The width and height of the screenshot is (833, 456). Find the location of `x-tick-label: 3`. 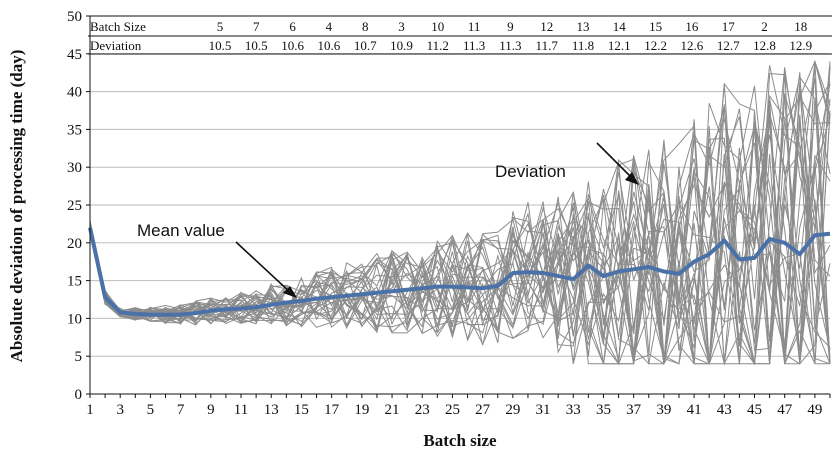

x-tick-label: 3 is located at coordinates (120, 410).